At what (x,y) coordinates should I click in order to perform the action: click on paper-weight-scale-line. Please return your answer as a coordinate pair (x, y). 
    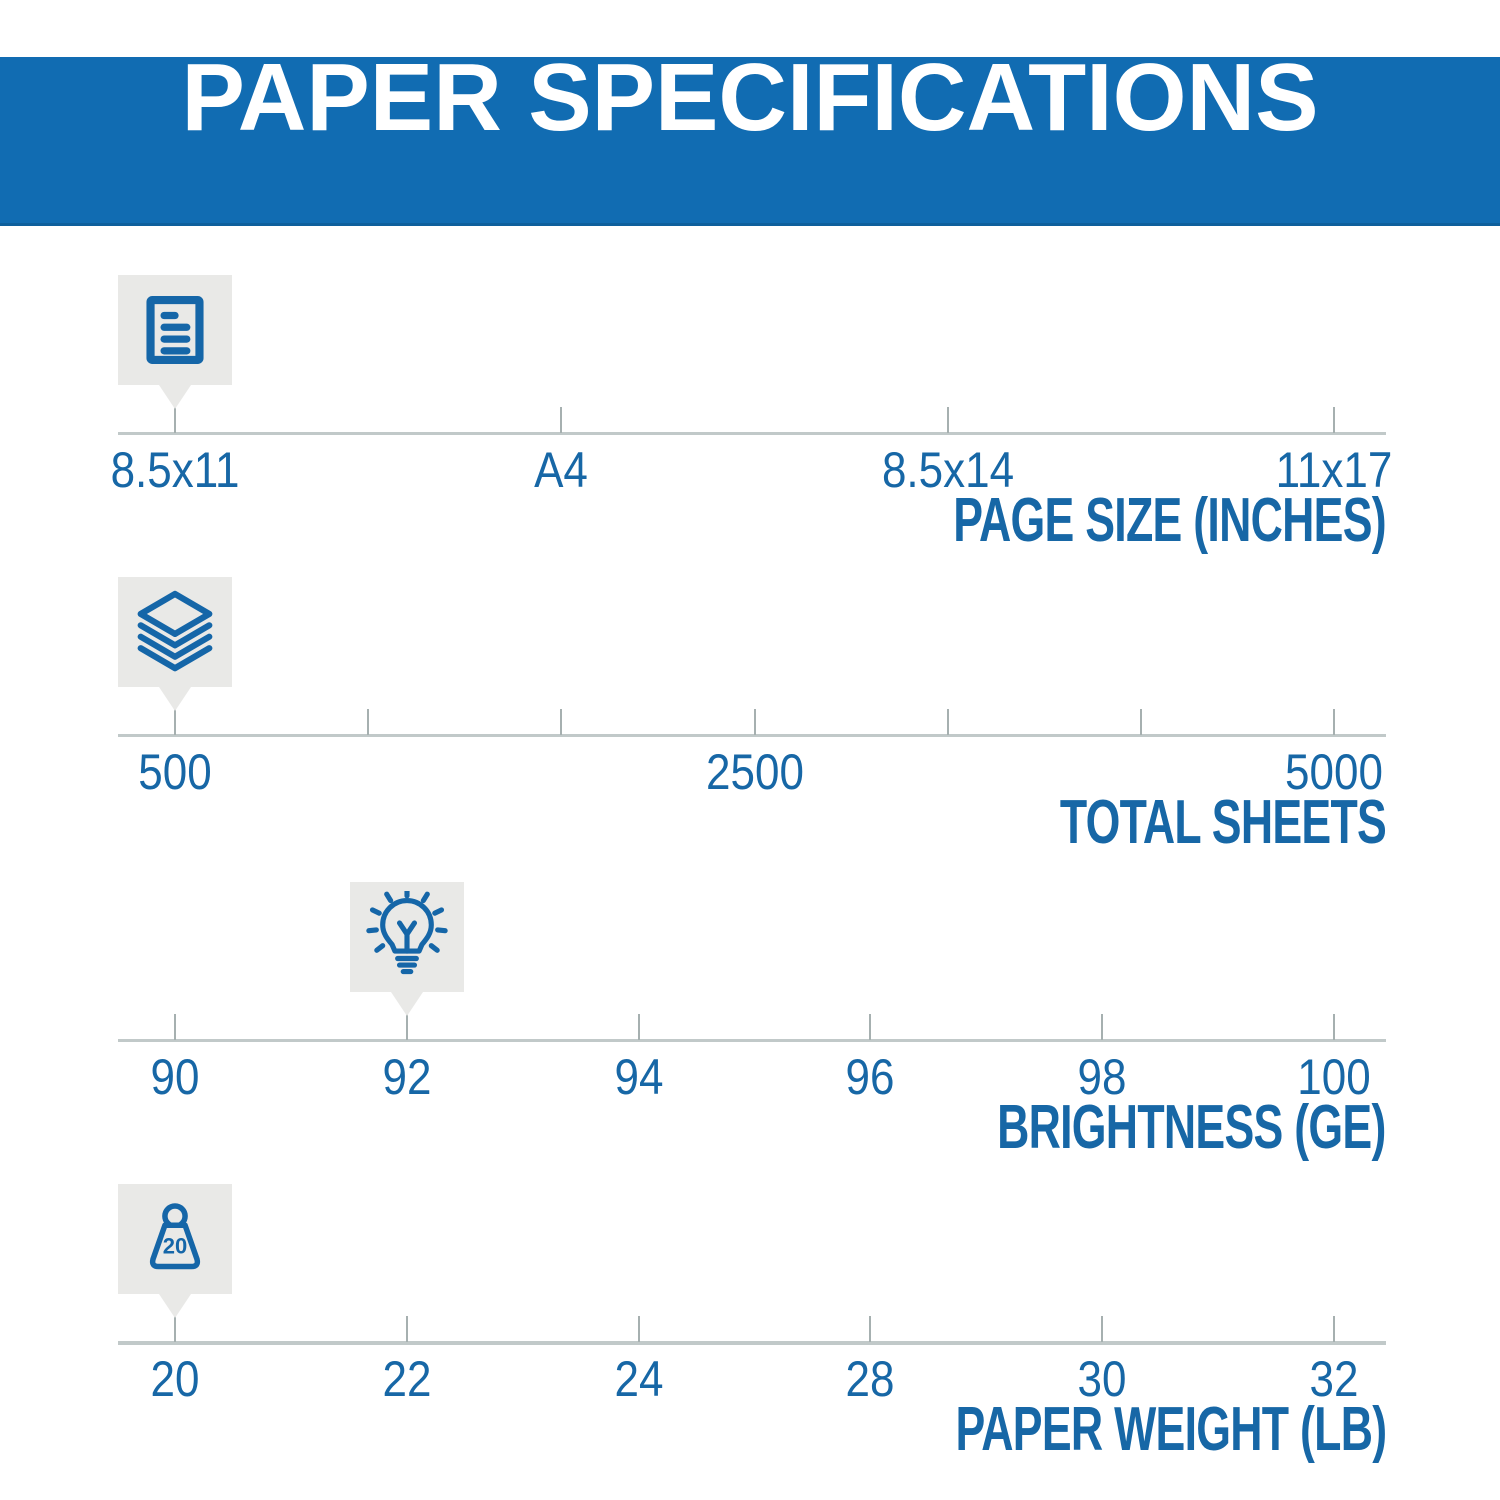
    Looking at the image, I should click on (752, 1343).